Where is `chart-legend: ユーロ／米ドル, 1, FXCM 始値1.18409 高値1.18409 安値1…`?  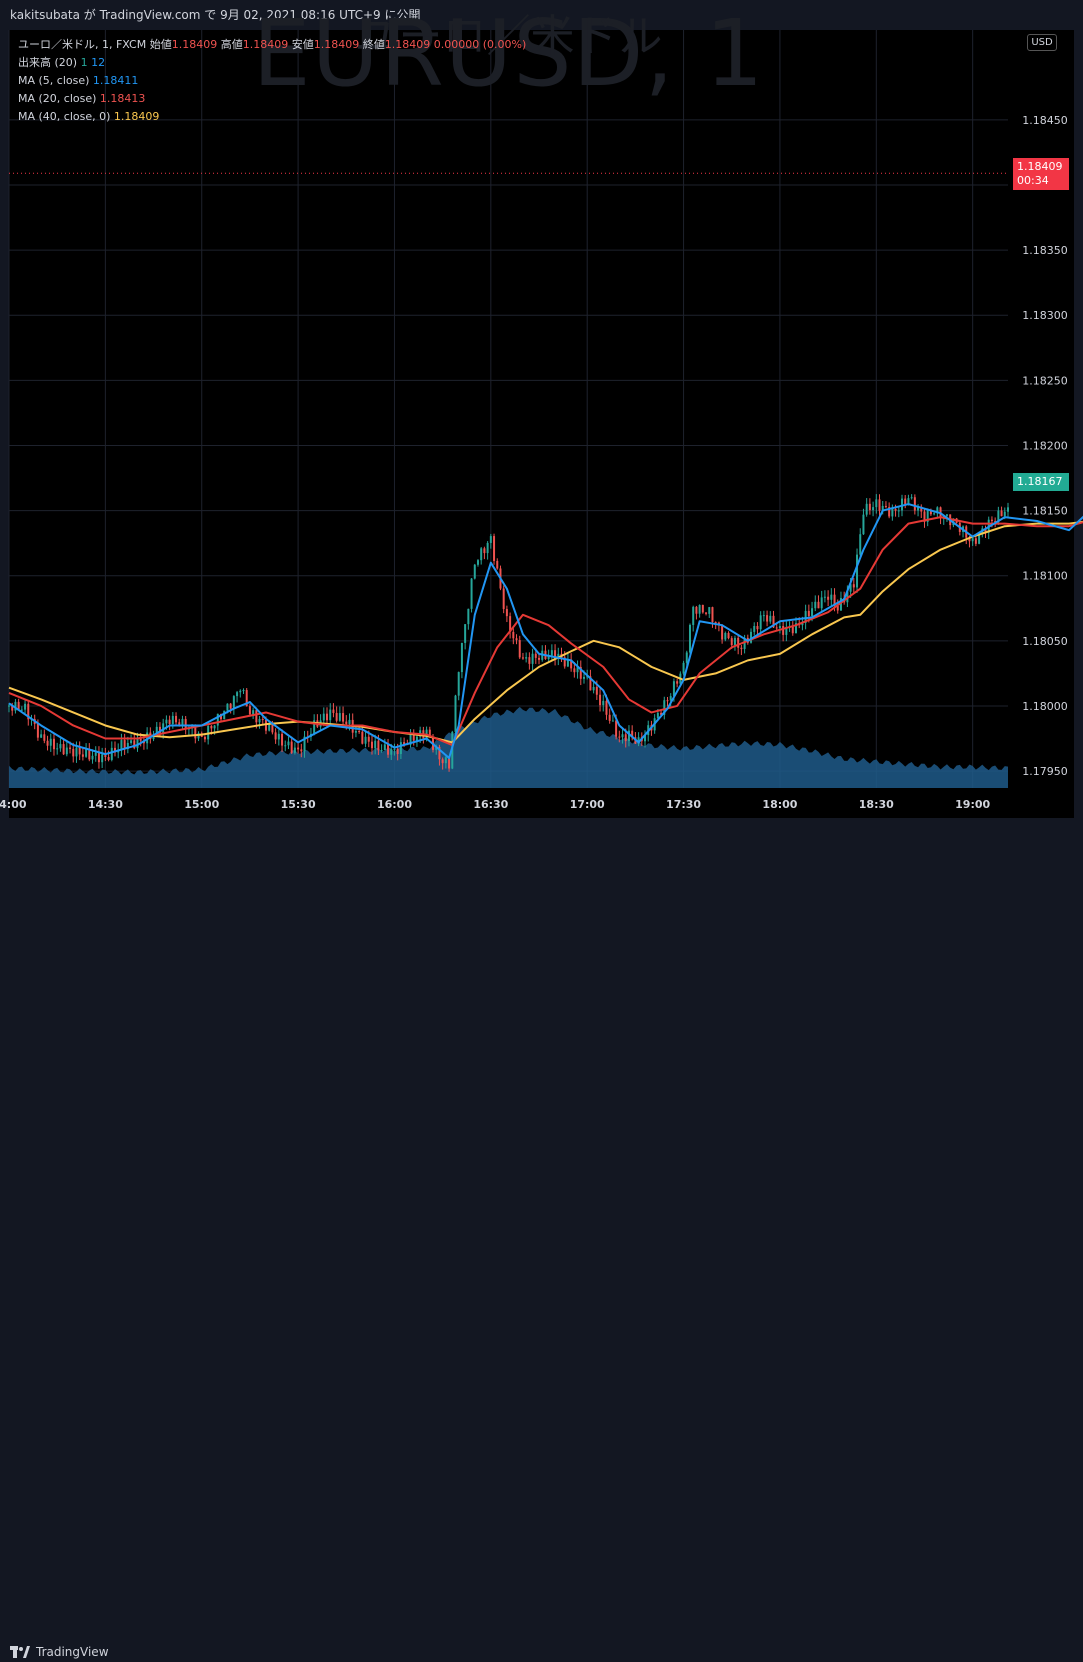
chart-legend: ユーロ／米ドル, 1, FXCM 始値1.18409 高値1.18409 安値1… is located at coordinates (272, 81).